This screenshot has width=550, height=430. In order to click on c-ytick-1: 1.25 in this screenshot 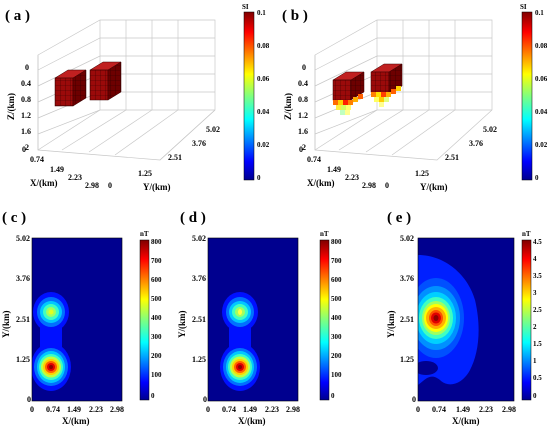, I will do `click(23, 359)`.